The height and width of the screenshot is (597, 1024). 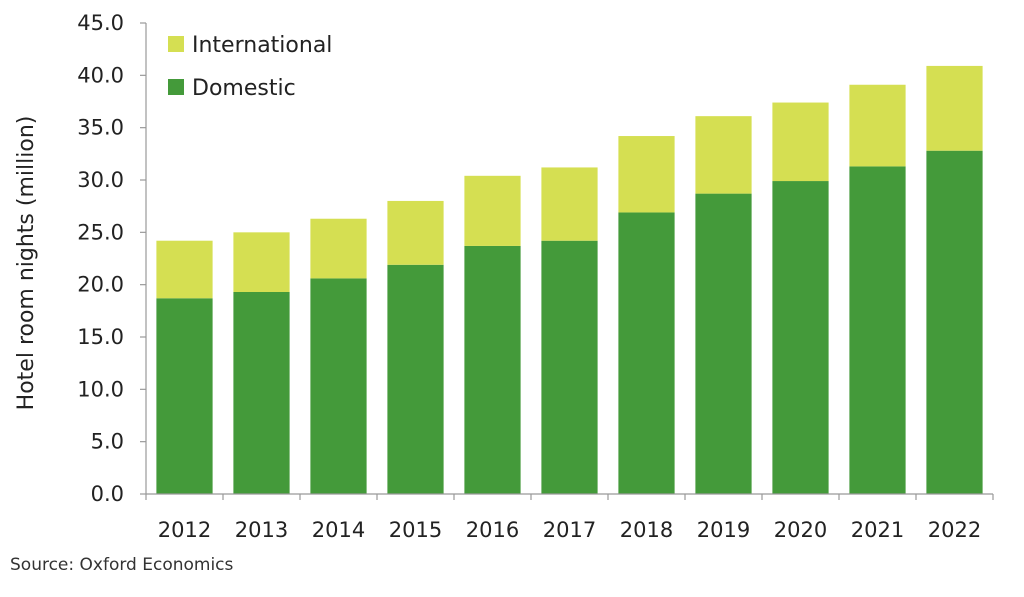 What do you see at coordinates (338, 530) in the screenshot?
I see `x-tick-label: 2014` at bounding box center [338, 530].